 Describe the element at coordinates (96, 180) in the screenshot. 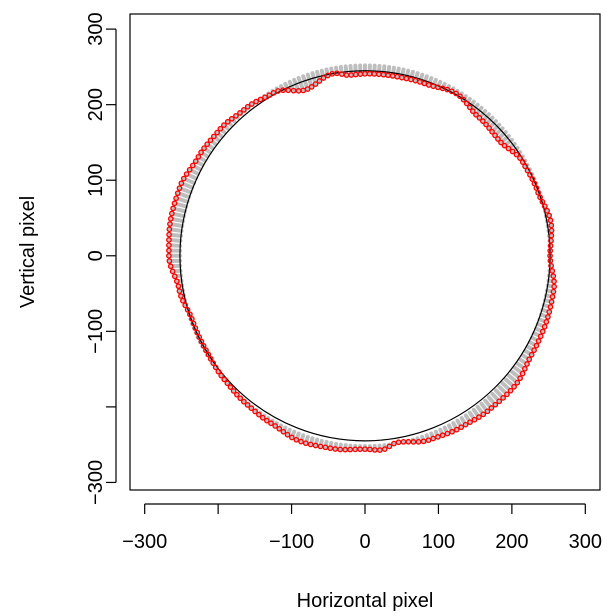

I see `y-tick-label: 100` at that location.